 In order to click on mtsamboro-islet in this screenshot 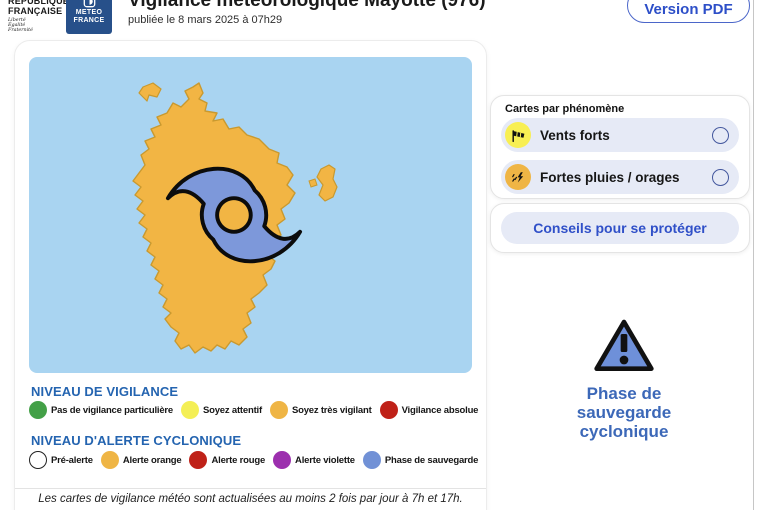, I will do `click(150, 92)`.